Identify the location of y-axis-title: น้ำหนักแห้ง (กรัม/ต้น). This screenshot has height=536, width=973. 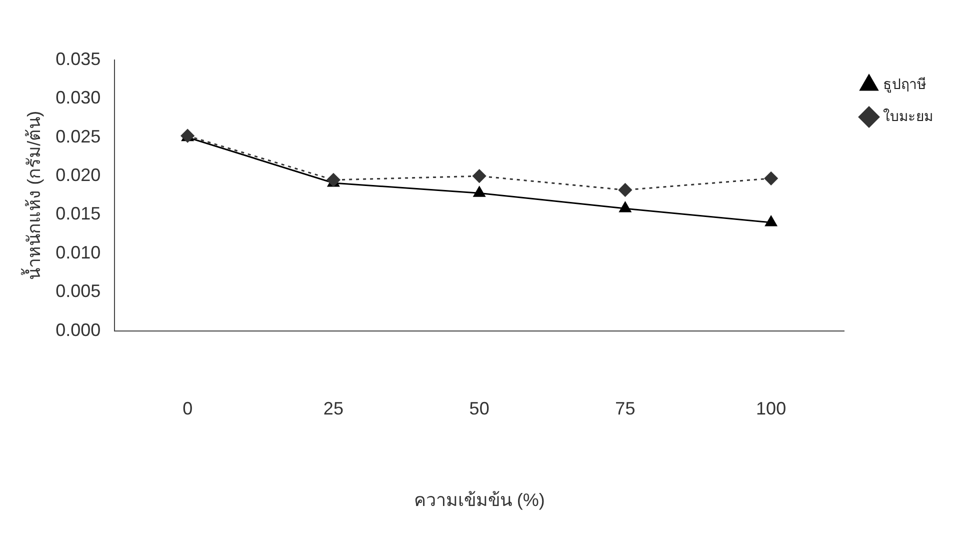
(32, 195).